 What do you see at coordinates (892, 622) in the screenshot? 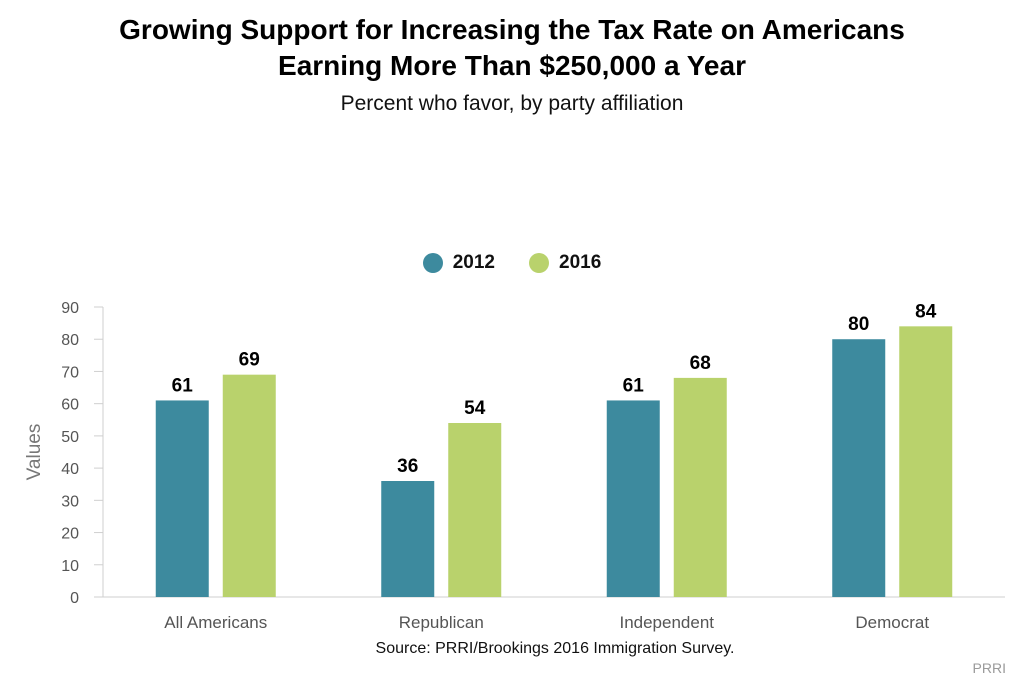
I see `x-tick-label: Democrat` at bounding box center [892, 622].